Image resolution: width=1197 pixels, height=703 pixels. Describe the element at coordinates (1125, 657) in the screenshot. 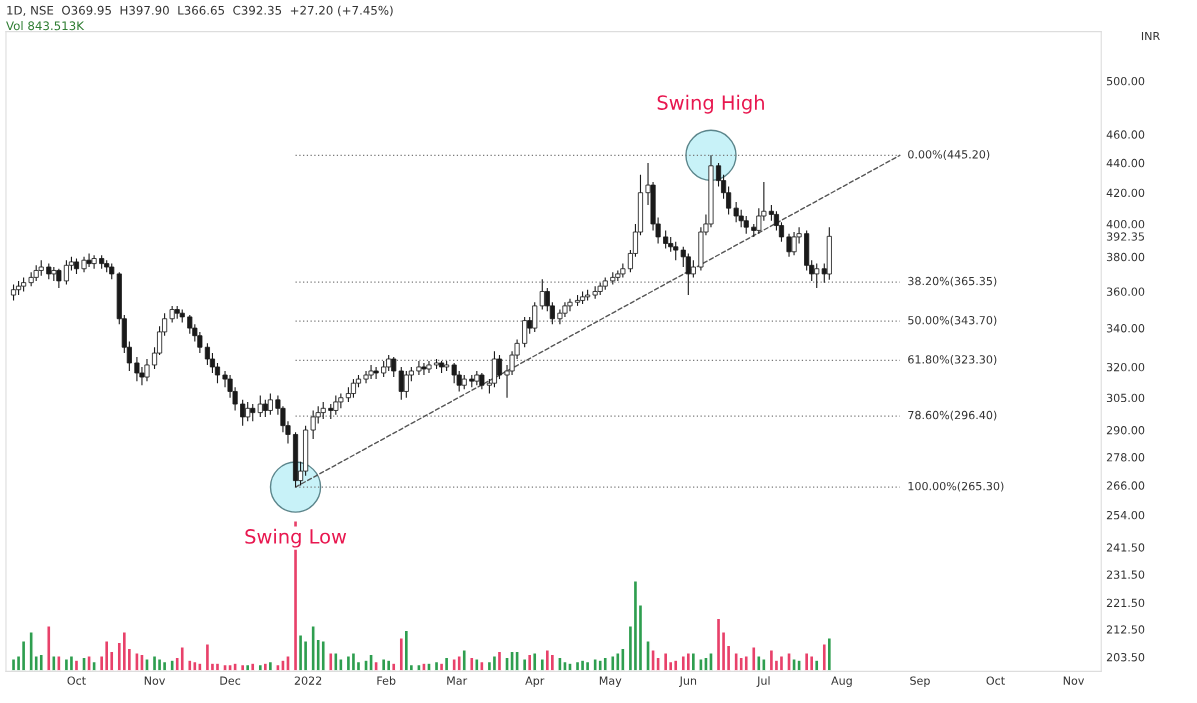

I see `y-tick-label: 203.50` at that location.